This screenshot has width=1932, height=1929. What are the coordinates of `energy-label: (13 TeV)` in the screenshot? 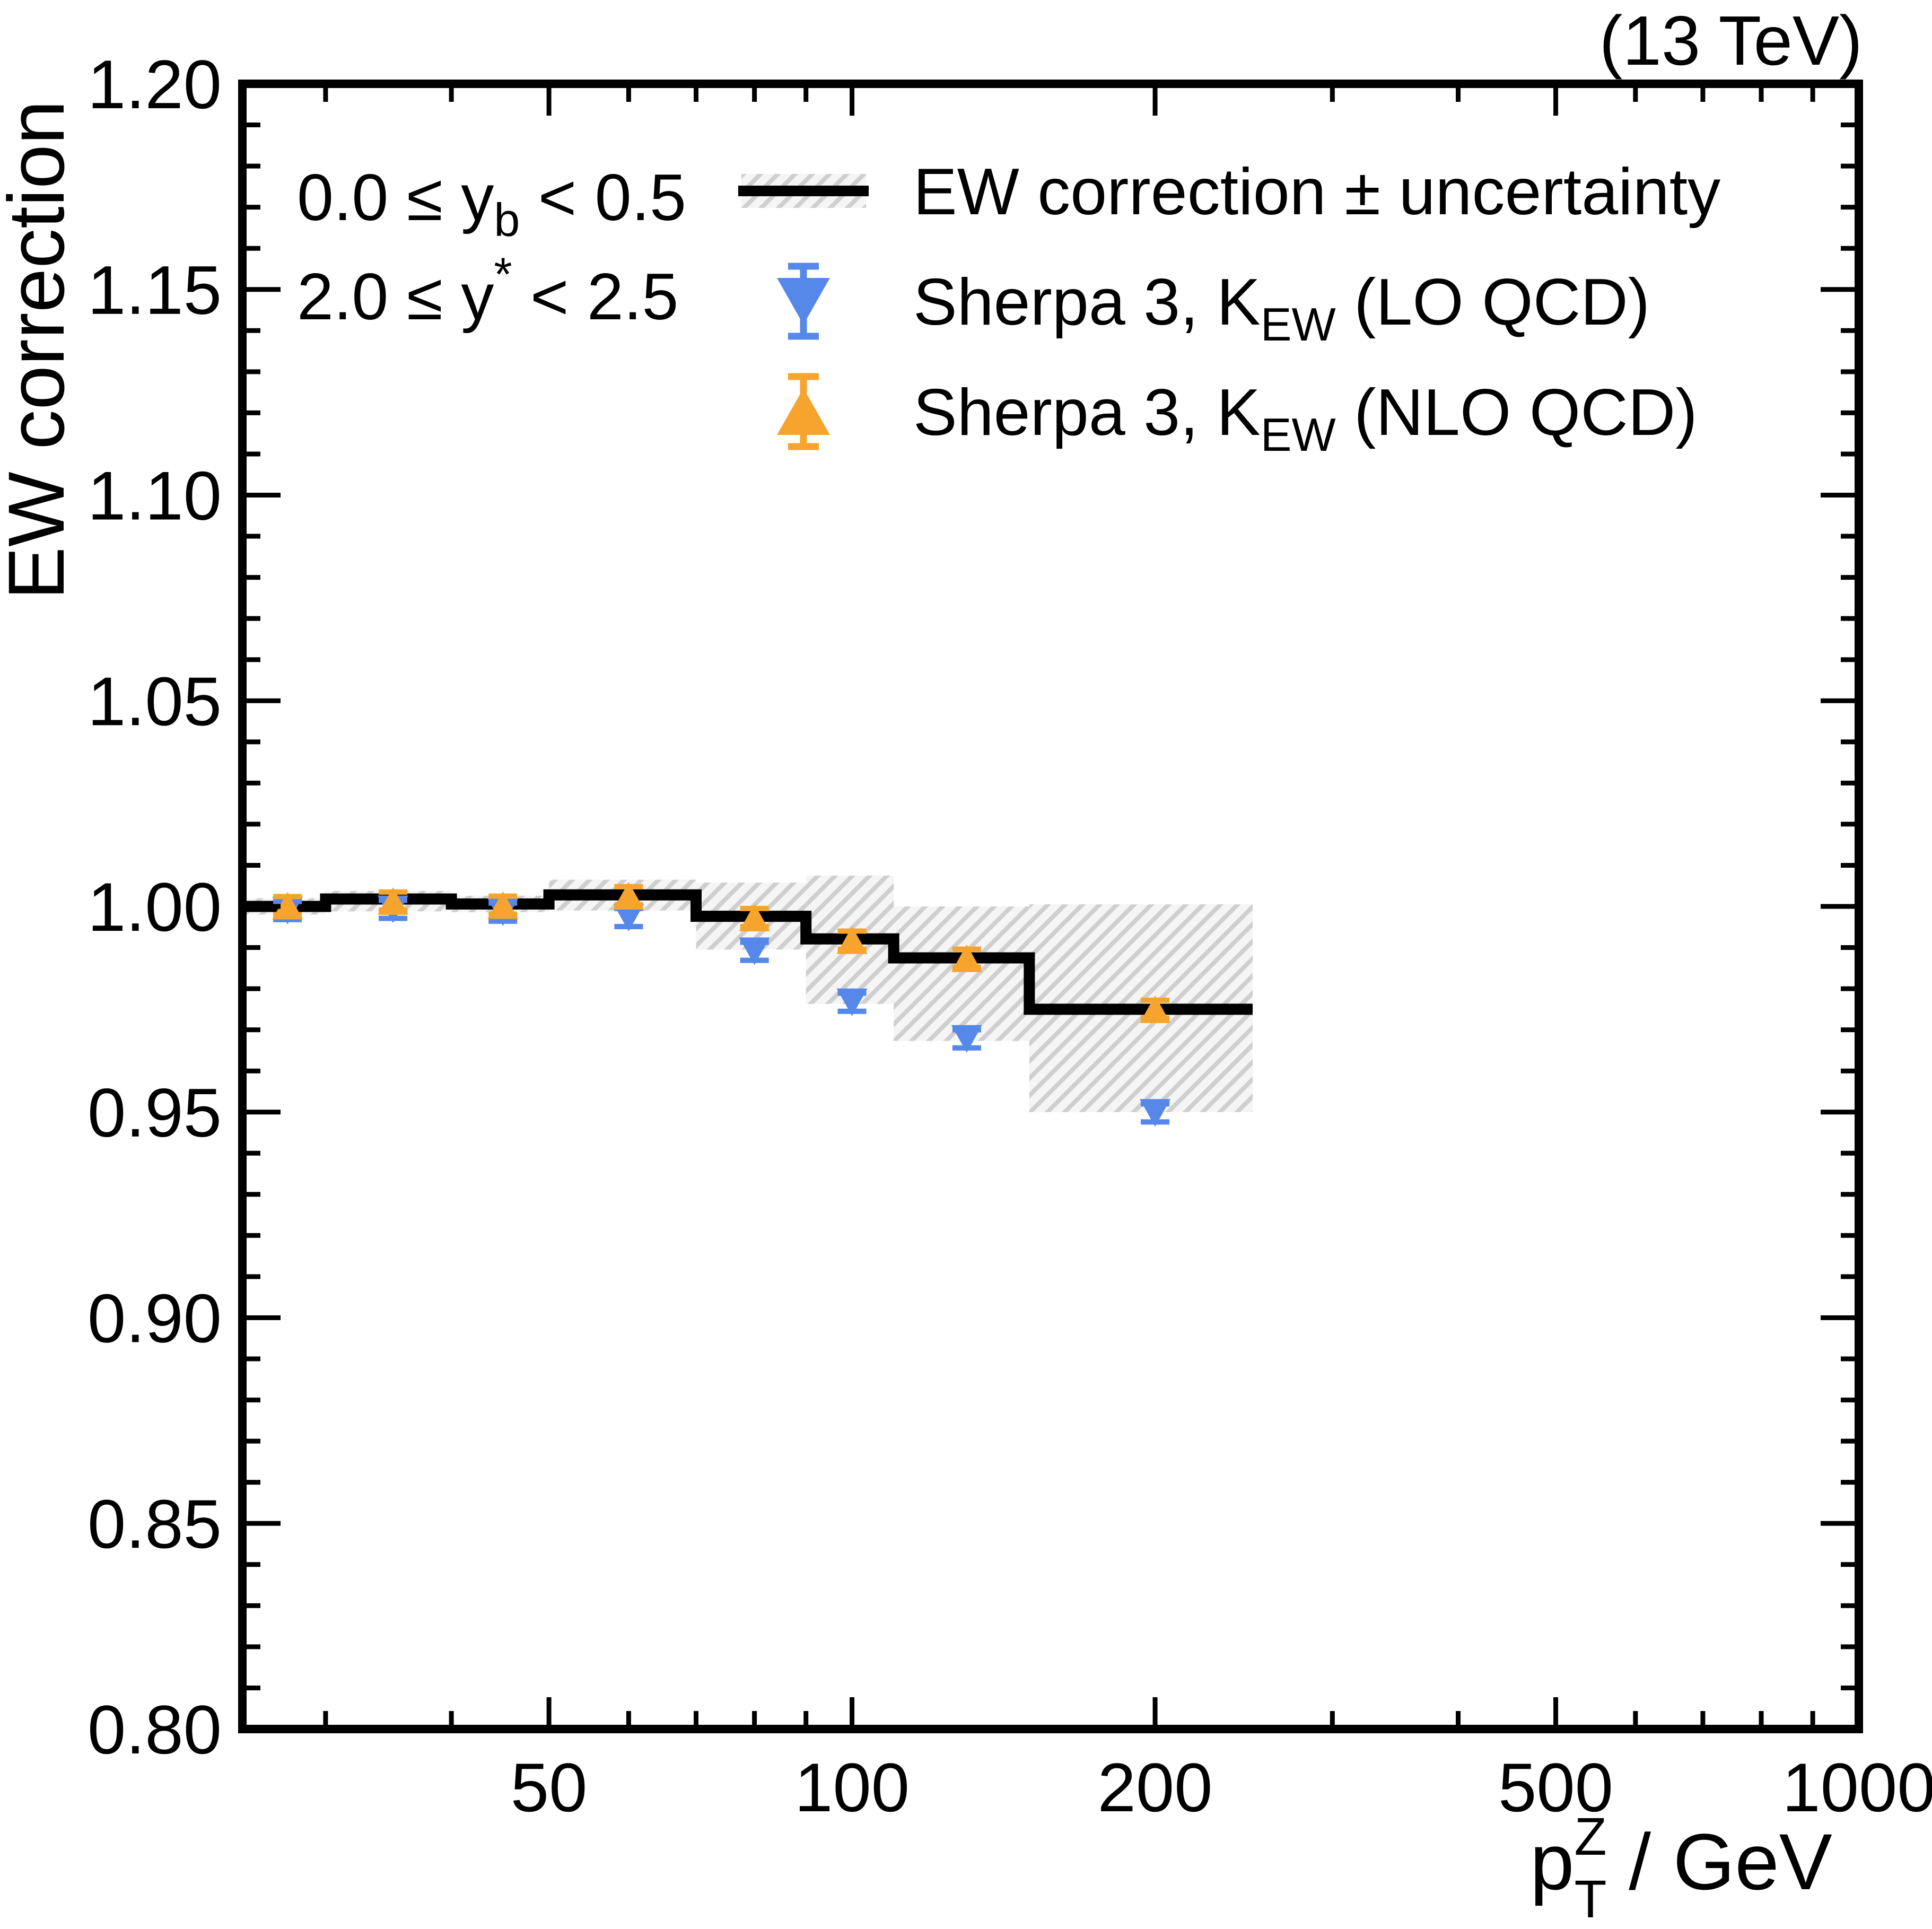 It's located at (1731, 41).